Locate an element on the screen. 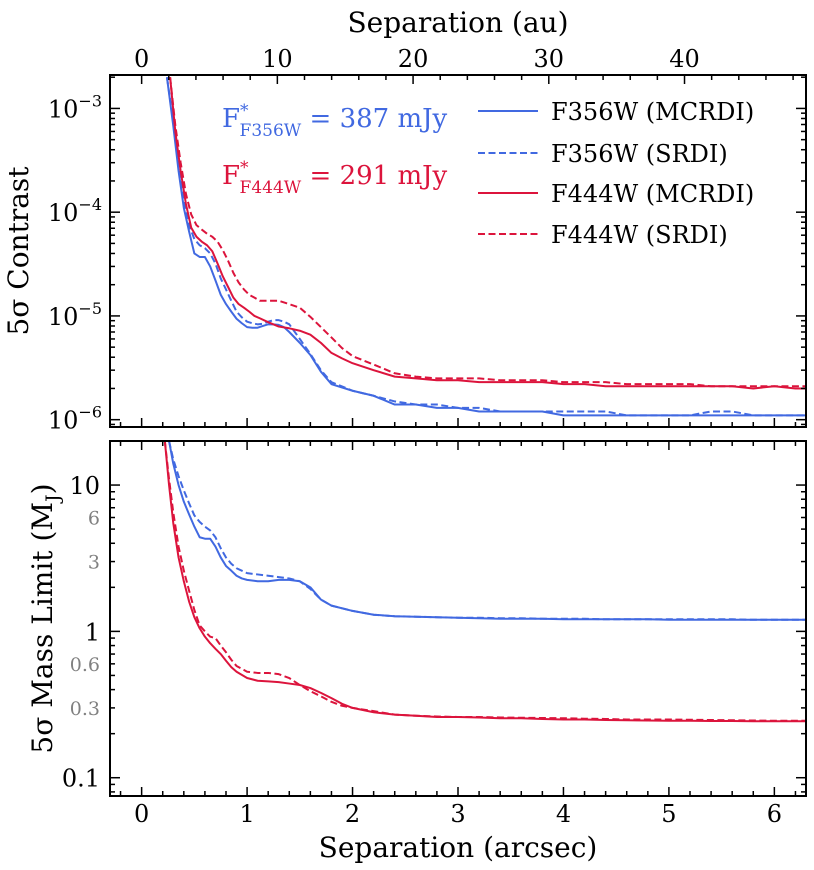 The width and height of the screenshot is (814, 870). bottom-x-axis-title: Separation (arcsec) is located at coordinates (458, 847).